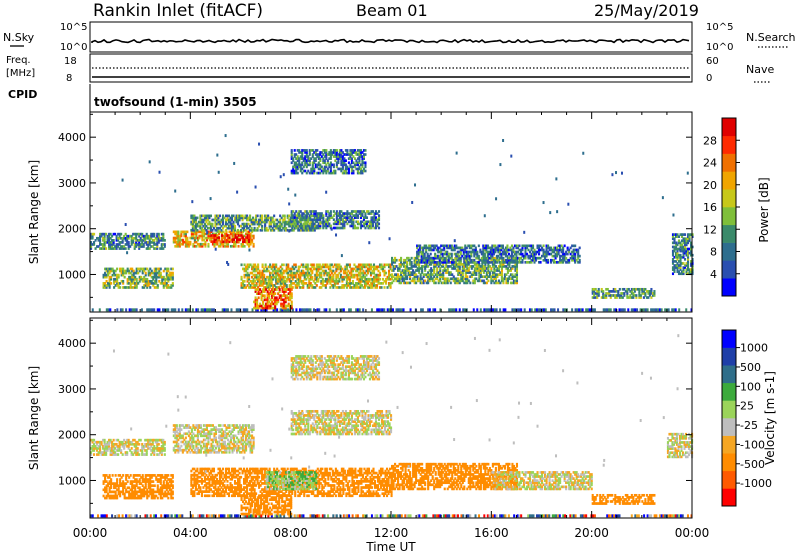 This screenshot has width=800, height=558. I want to click on date-title: 25/May/2019, so click(646, 10).